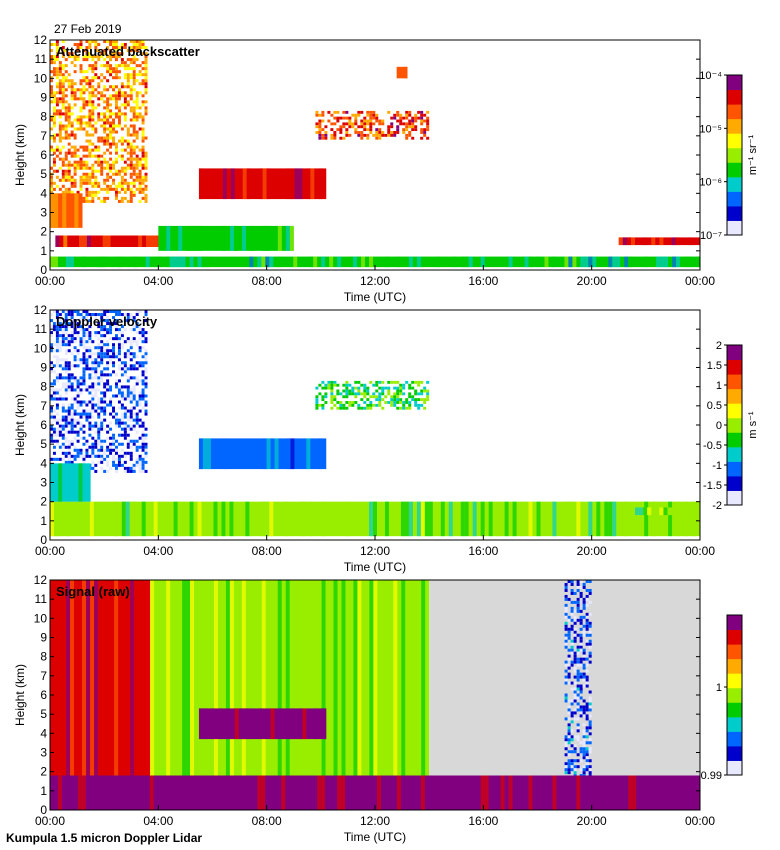 The width and height of the screenshot is (780, 850). I want to click on colorbar-swatch, so click(734, 695).